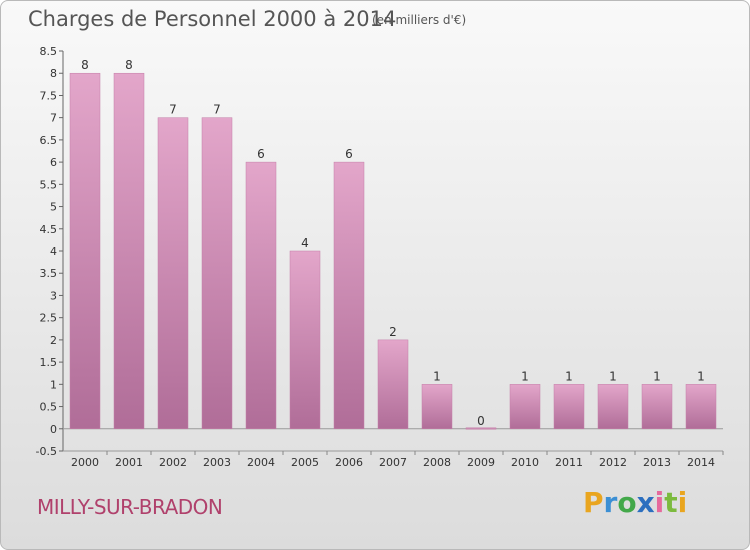  What do you see at coordinates (49, 273) in the screenshot?
I see `y-tick-label: 3.5` at bounding box center [49, 273].